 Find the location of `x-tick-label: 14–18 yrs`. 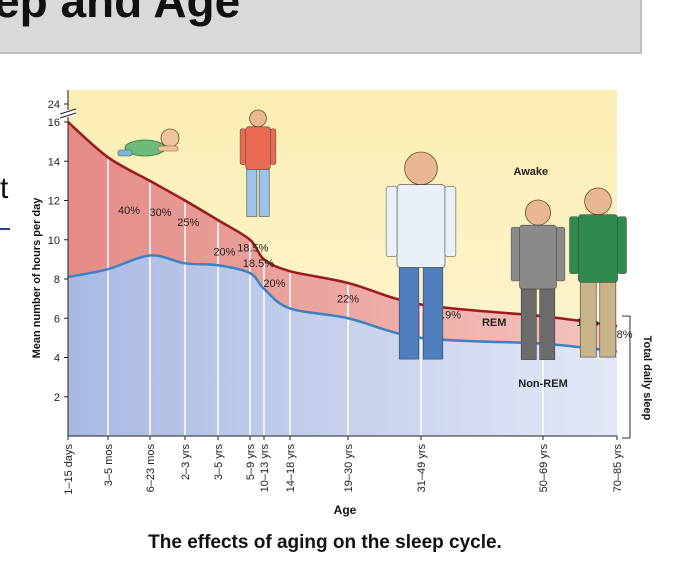

x-tick-label: 14–18 yrs is located at coordinates (291, 468).